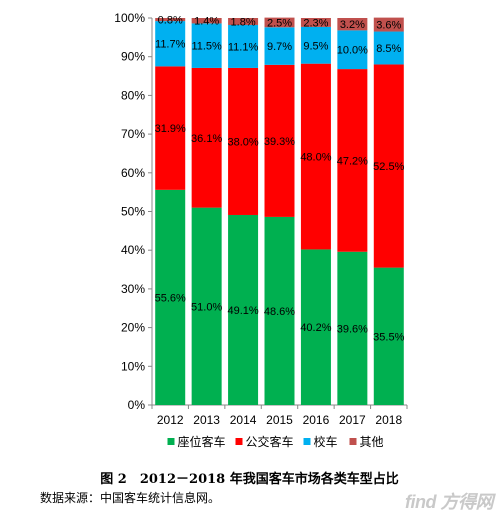 The height and width of the screenshot is (514, 499). Describe the element at coordinates (133, 289) in the screenshot. I see `y-tick-label: 30%` at that location.